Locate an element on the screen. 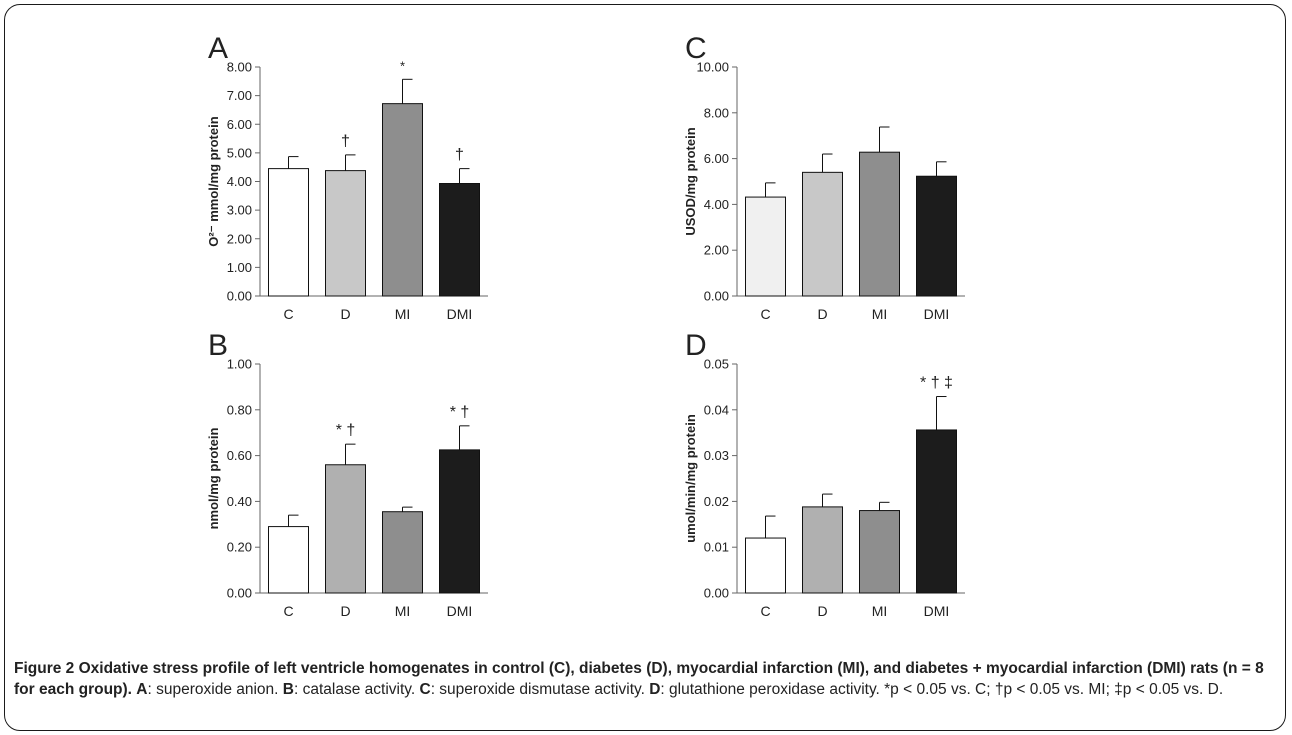 The width and height of the screenshot is (1292, 735). y-tick-label: 0.80 is located at coordinates (239, 409).